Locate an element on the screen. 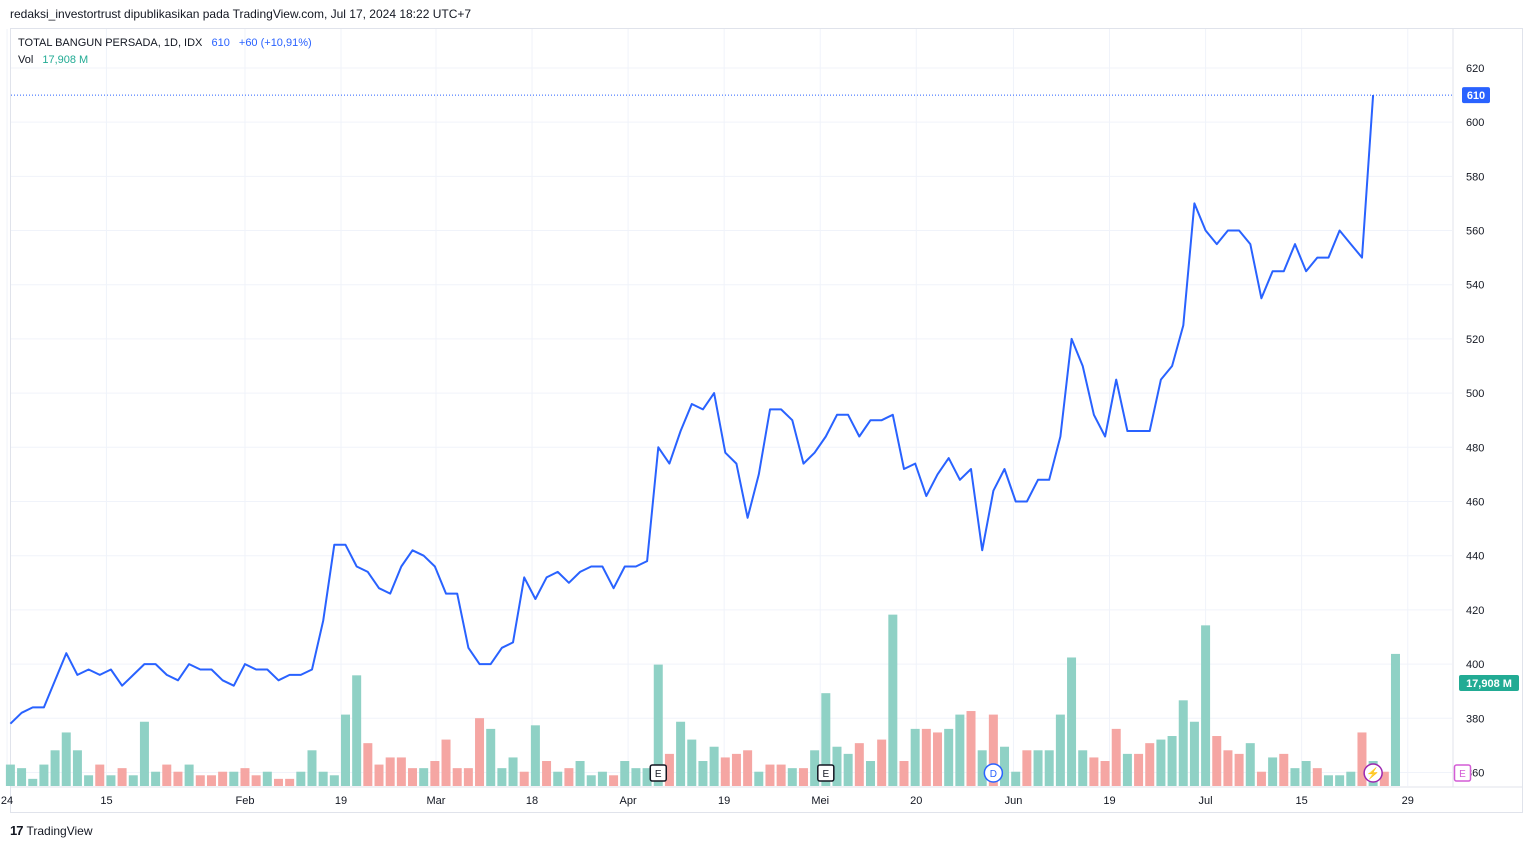  y-tick-label: 500 is located at coordinates (1475, 394).